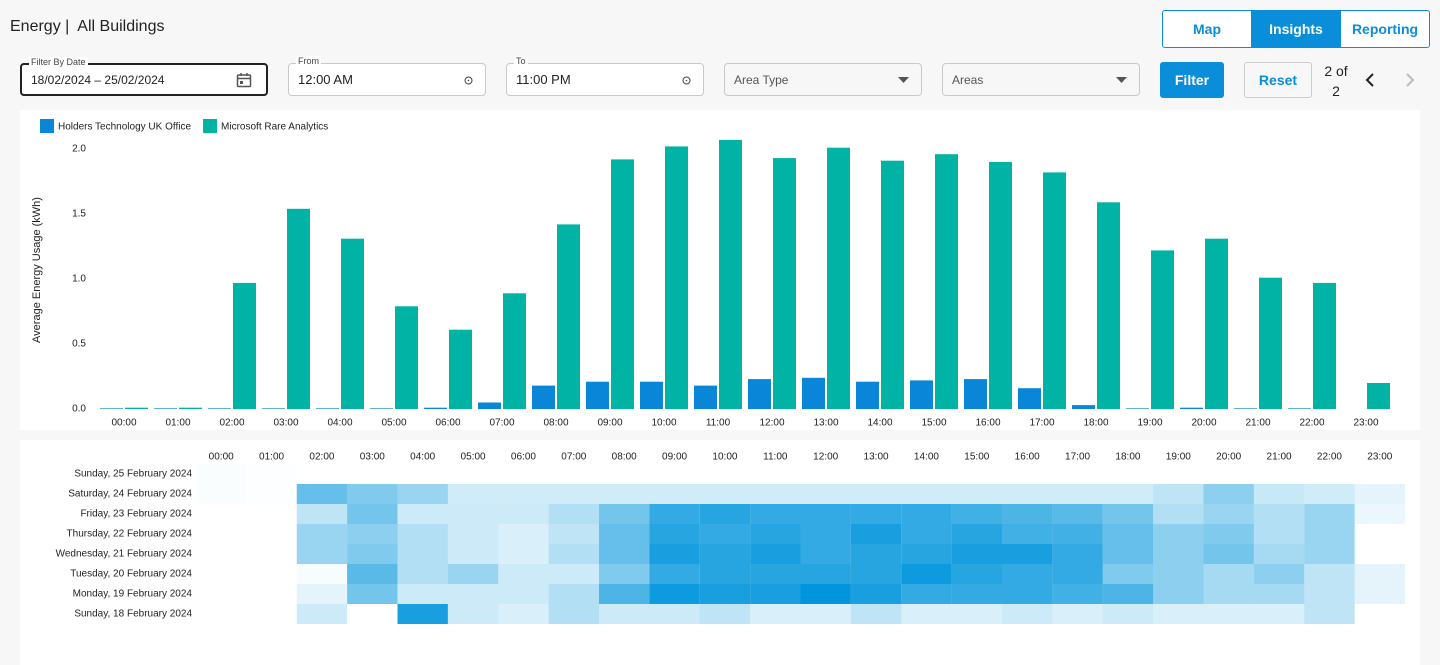 The height and width of the screenshot is (665, 1440). What do you see at coordinates (1384, 29) in the screenshot?
I see `tab-reporting: Reporting` at bounding box center [1384, 29].